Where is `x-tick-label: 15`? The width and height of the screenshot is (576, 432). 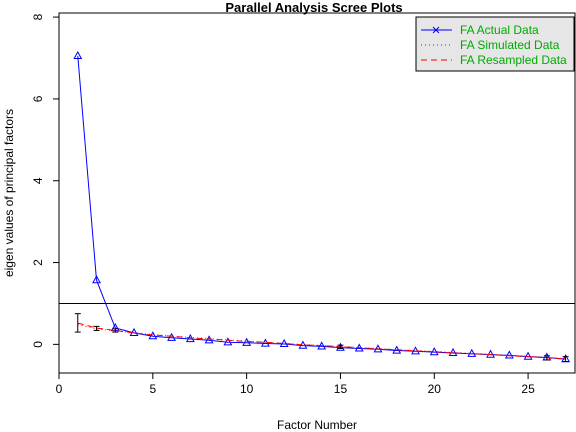 x-tick-label: 15 is located at coordinates (341, 389).